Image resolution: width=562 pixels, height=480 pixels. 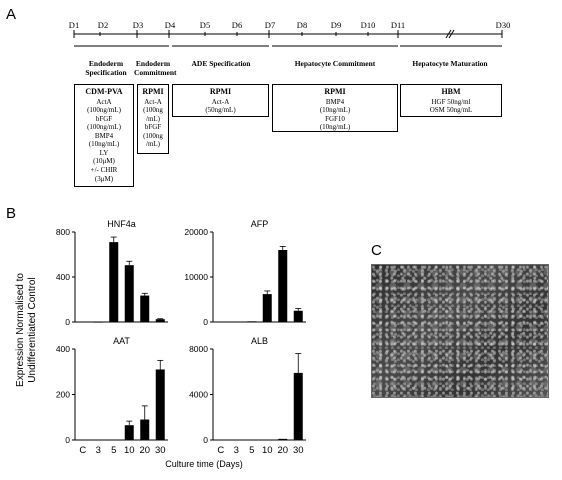 What do you see at coordinates (106, 68) in the screenshot?
I see `stage-endoderm-specification: Endoderm Specification` at bounding box center [106, 68].